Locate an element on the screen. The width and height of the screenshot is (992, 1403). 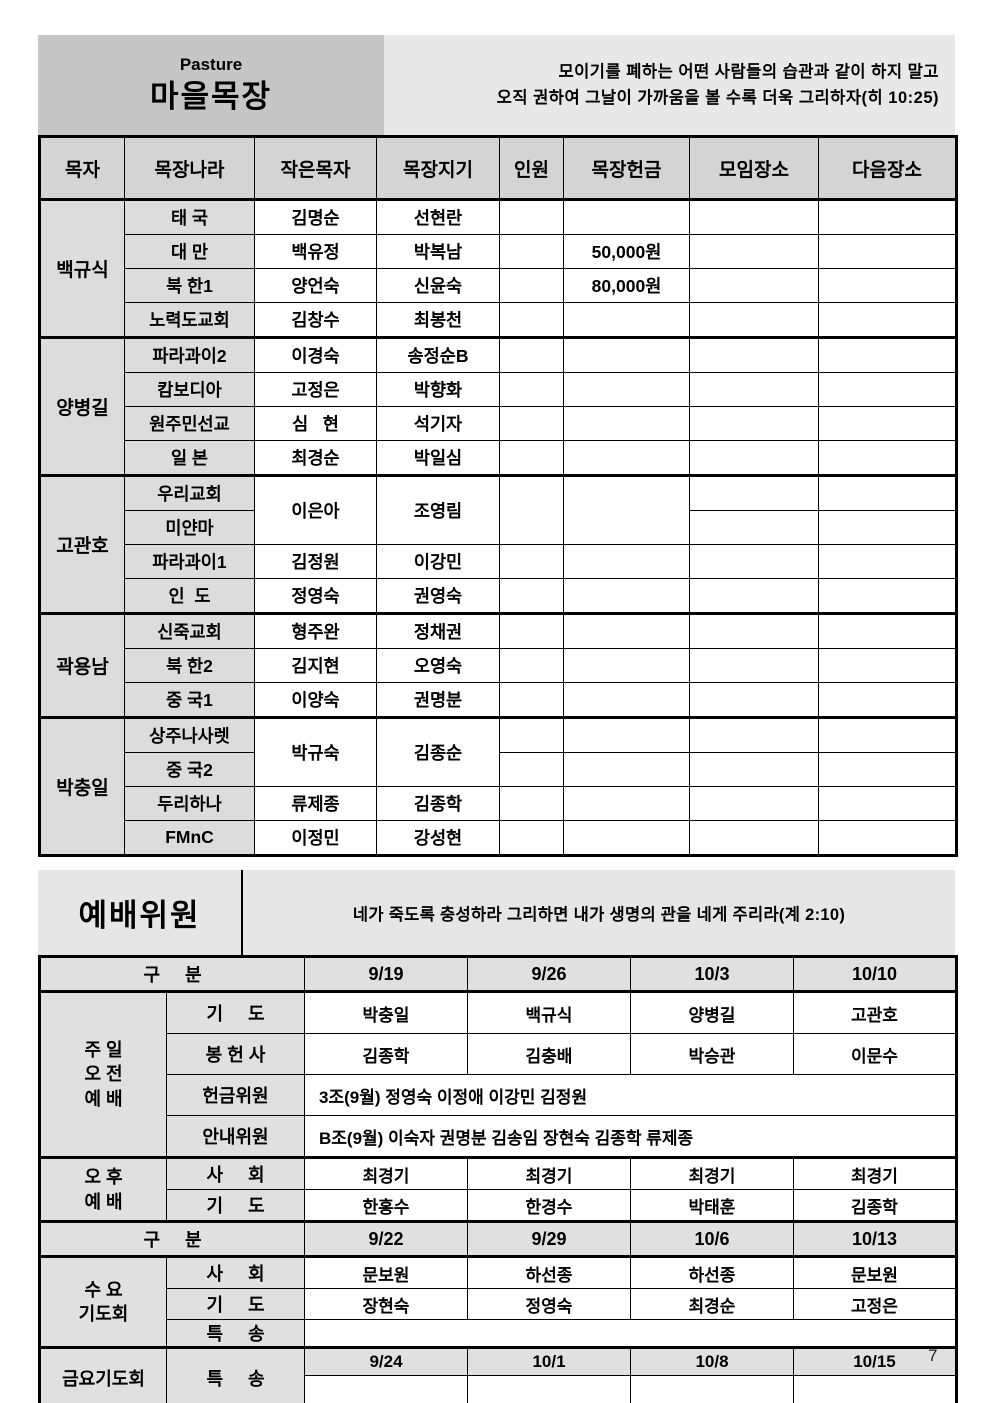
table-row: 수 요 기도회 사 회 문보원 하선종 하선종 문보원 is located at coordinates (498, 1302).